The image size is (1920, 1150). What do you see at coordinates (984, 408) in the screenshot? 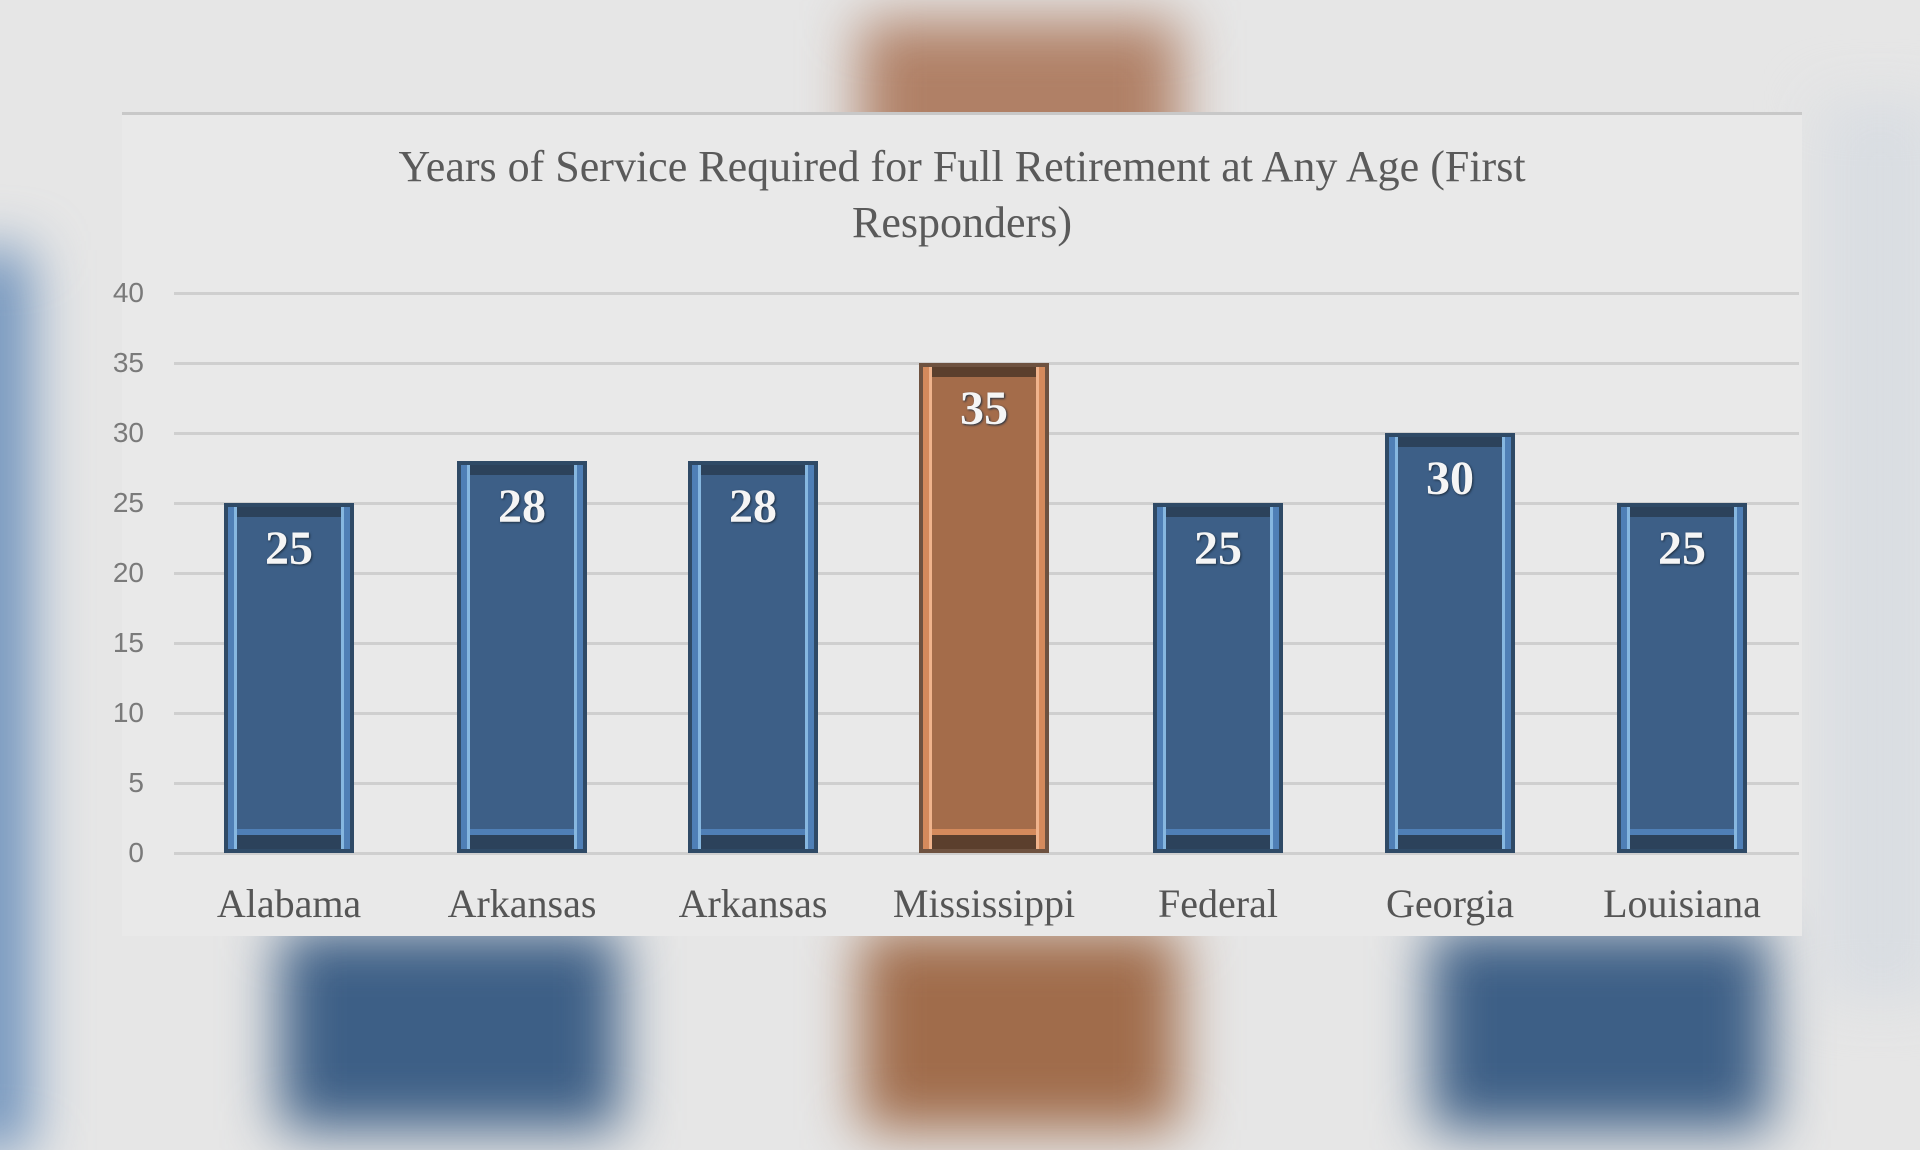
I see `bar-value-label: 35` at bounding box center [984, 408].